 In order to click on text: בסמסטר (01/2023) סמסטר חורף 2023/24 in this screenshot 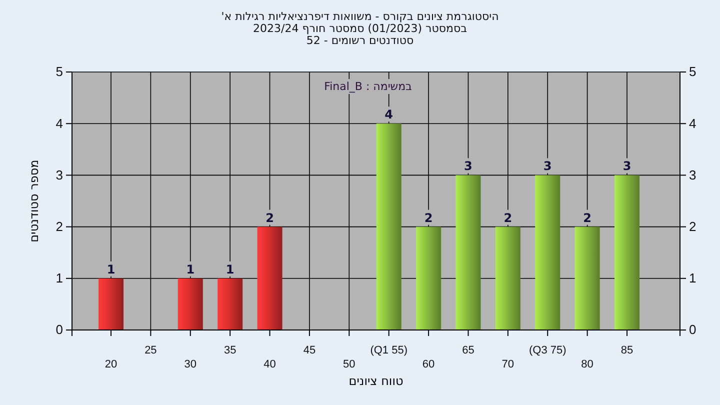, I will do `click(360, 28)`.